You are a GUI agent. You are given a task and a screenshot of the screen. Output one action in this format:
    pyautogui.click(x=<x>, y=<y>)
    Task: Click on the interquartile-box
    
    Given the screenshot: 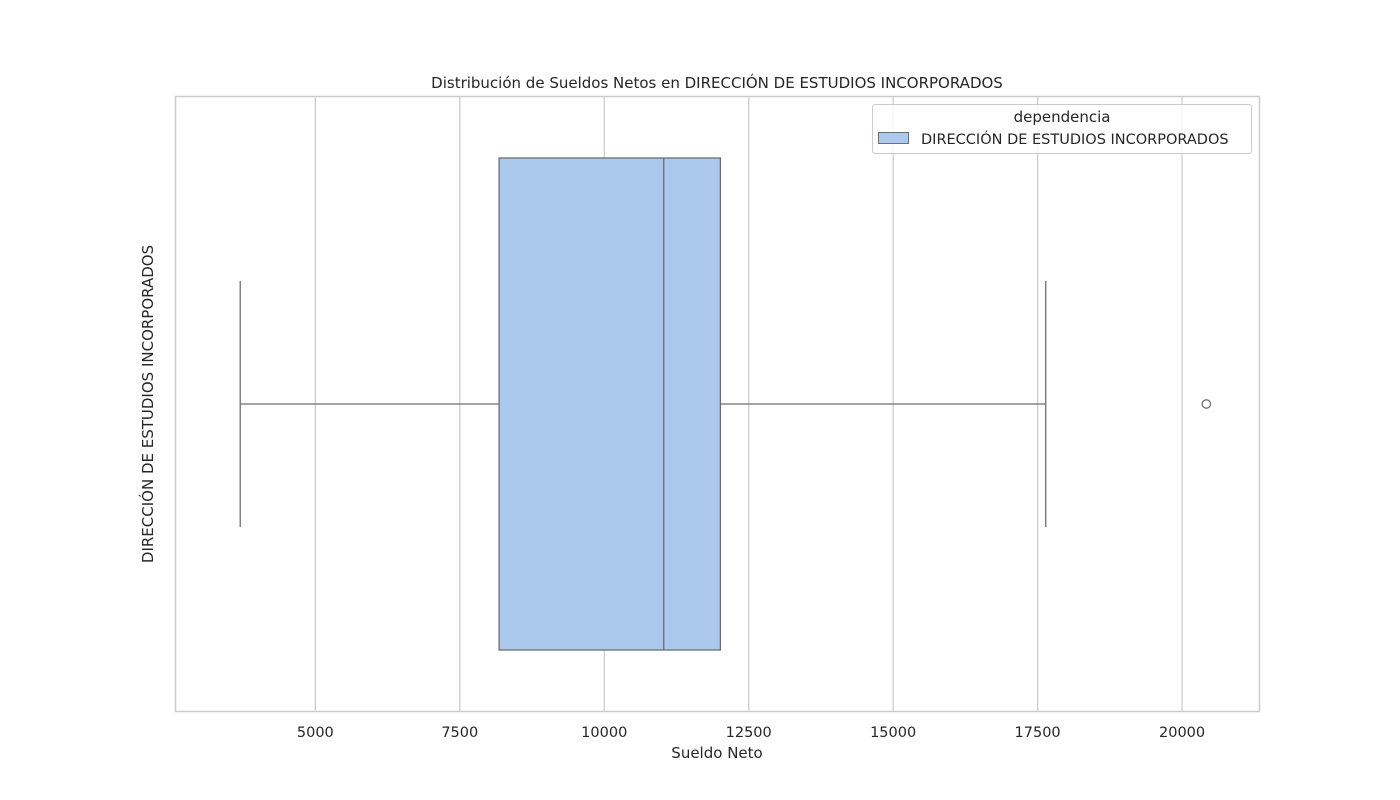 What is the action you would take?
    pyautogui.click(x=610, y=404)
    